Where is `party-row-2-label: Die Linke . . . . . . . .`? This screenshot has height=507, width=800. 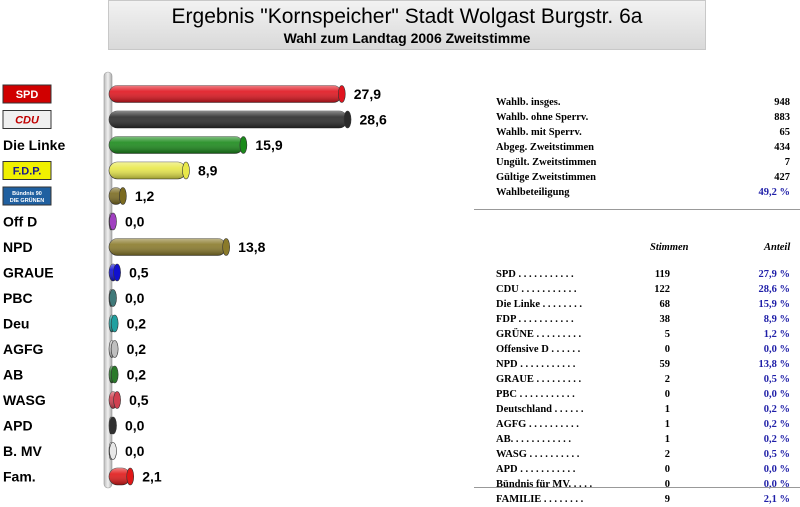
party-row-2-label: Die Linke . . . . . . . . is located at coordinates (539, 304).